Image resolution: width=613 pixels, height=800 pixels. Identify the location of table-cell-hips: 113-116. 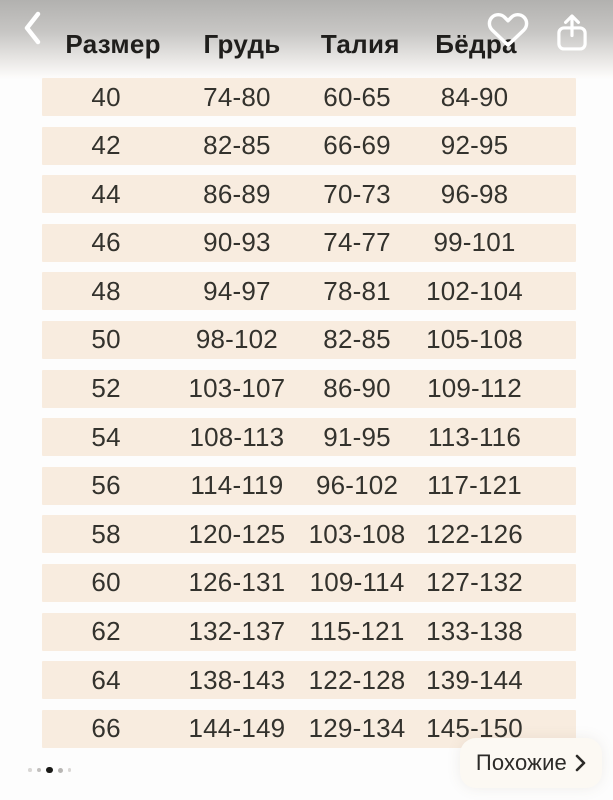
(475, 436).